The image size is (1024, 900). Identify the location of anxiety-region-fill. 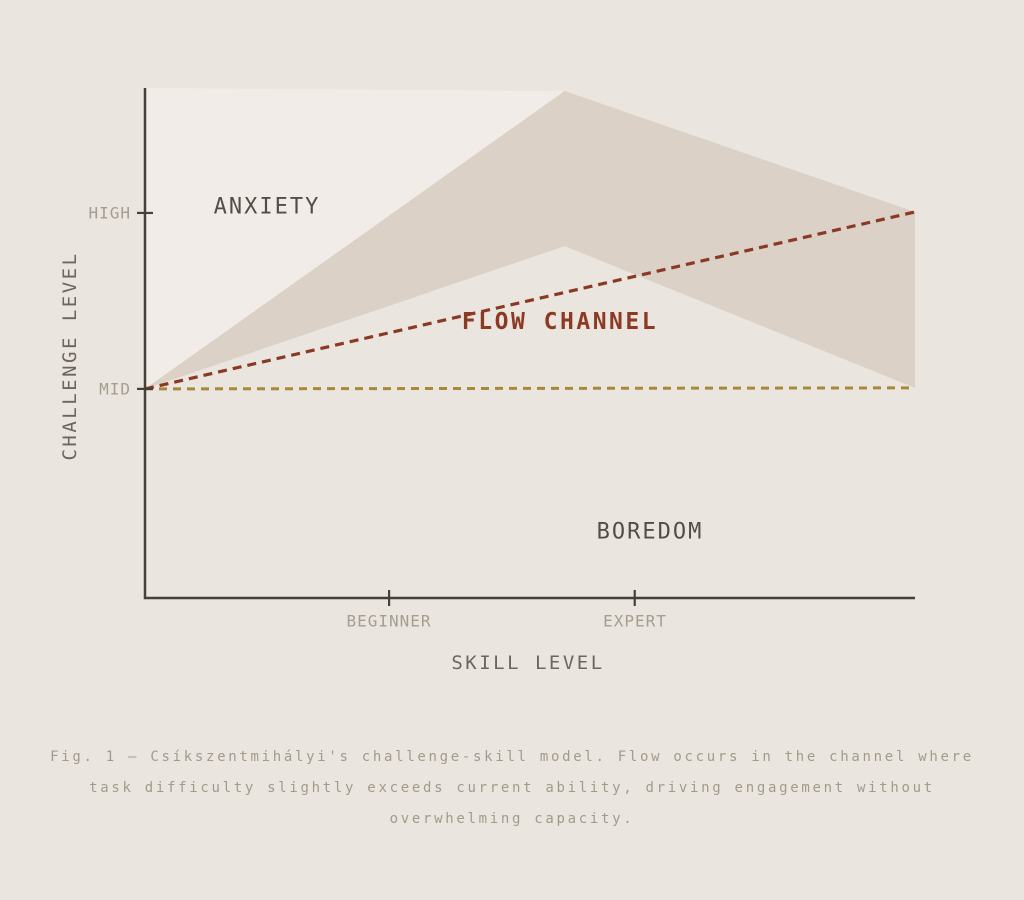
(355, 238).